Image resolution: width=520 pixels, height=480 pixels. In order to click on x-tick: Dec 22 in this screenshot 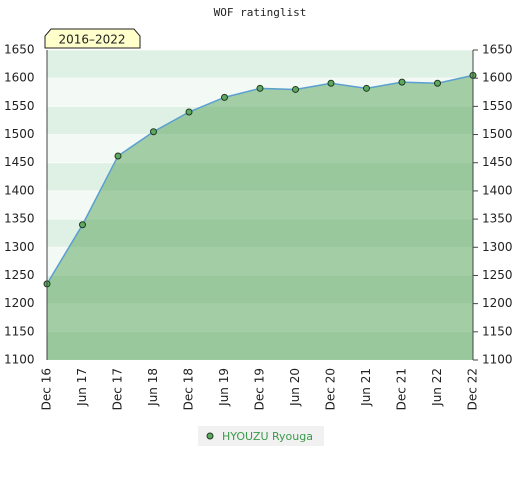, I will do `click(473, 389)`.